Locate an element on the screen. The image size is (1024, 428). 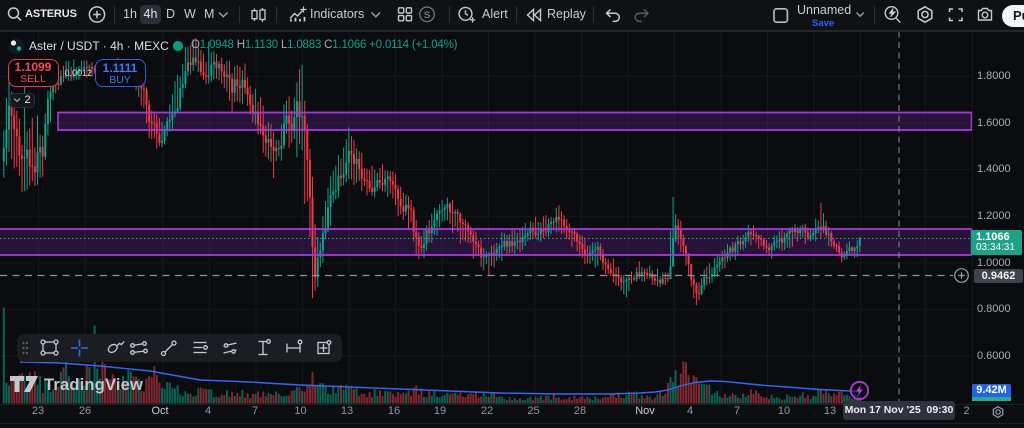
svg-text: TradingView is located at coordinates (93, 385).